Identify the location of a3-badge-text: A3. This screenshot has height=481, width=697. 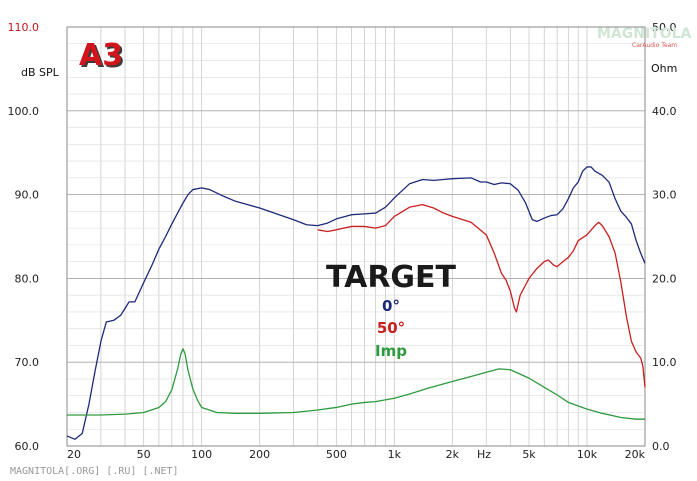
(101, 55).